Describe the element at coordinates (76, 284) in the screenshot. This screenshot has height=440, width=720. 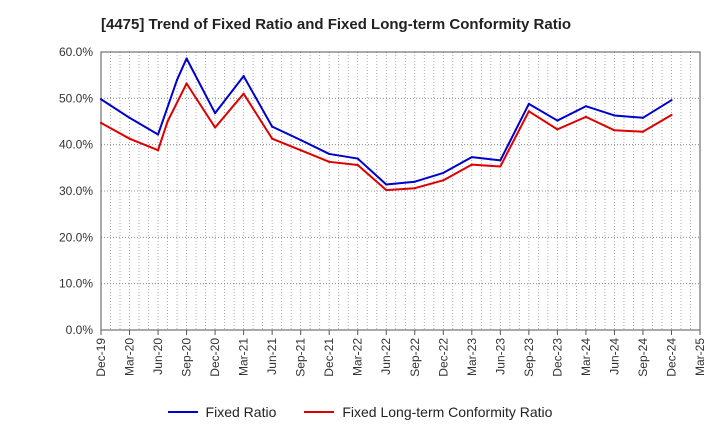
I see `y-tick-label: 10.0%` at that location.